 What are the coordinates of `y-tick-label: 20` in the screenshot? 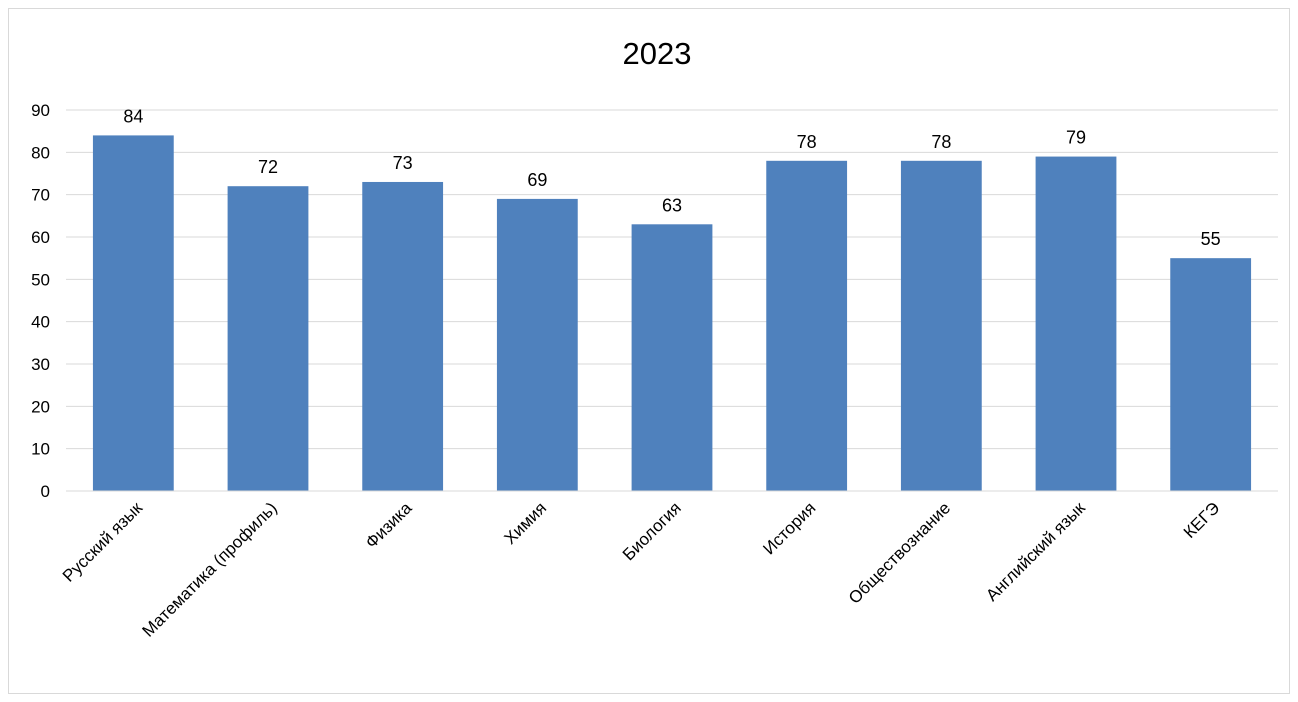 It's located at (40, 406).